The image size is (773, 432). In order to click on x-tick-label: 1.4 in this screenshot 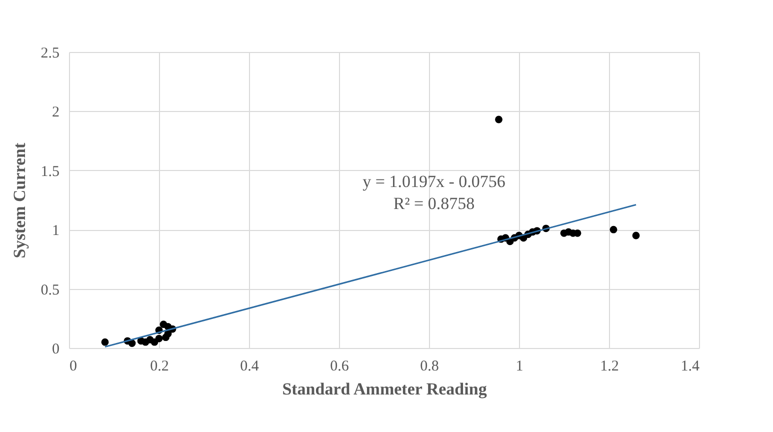, I will do `click(690, 366)`.